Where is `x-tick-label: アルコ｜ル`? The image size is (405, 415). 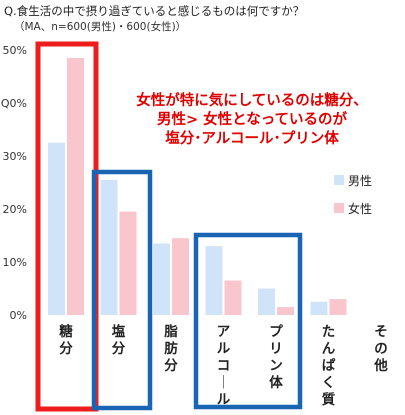
x-tick-label: アルコ｜ル is located at coordinates (224, 366).